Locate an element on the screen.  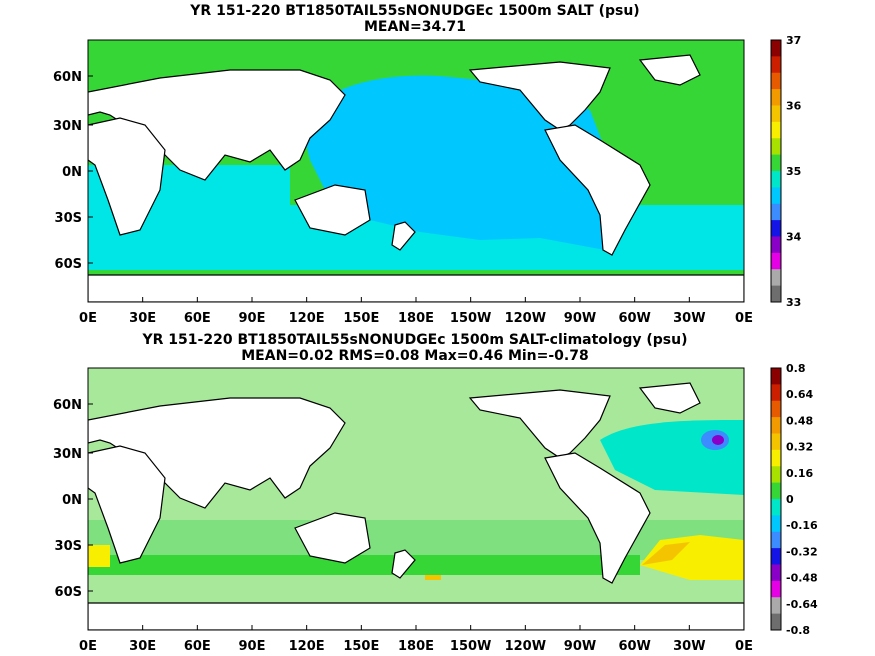
bottom-x-tick-label: 60W is located at coordinates (634, 646).